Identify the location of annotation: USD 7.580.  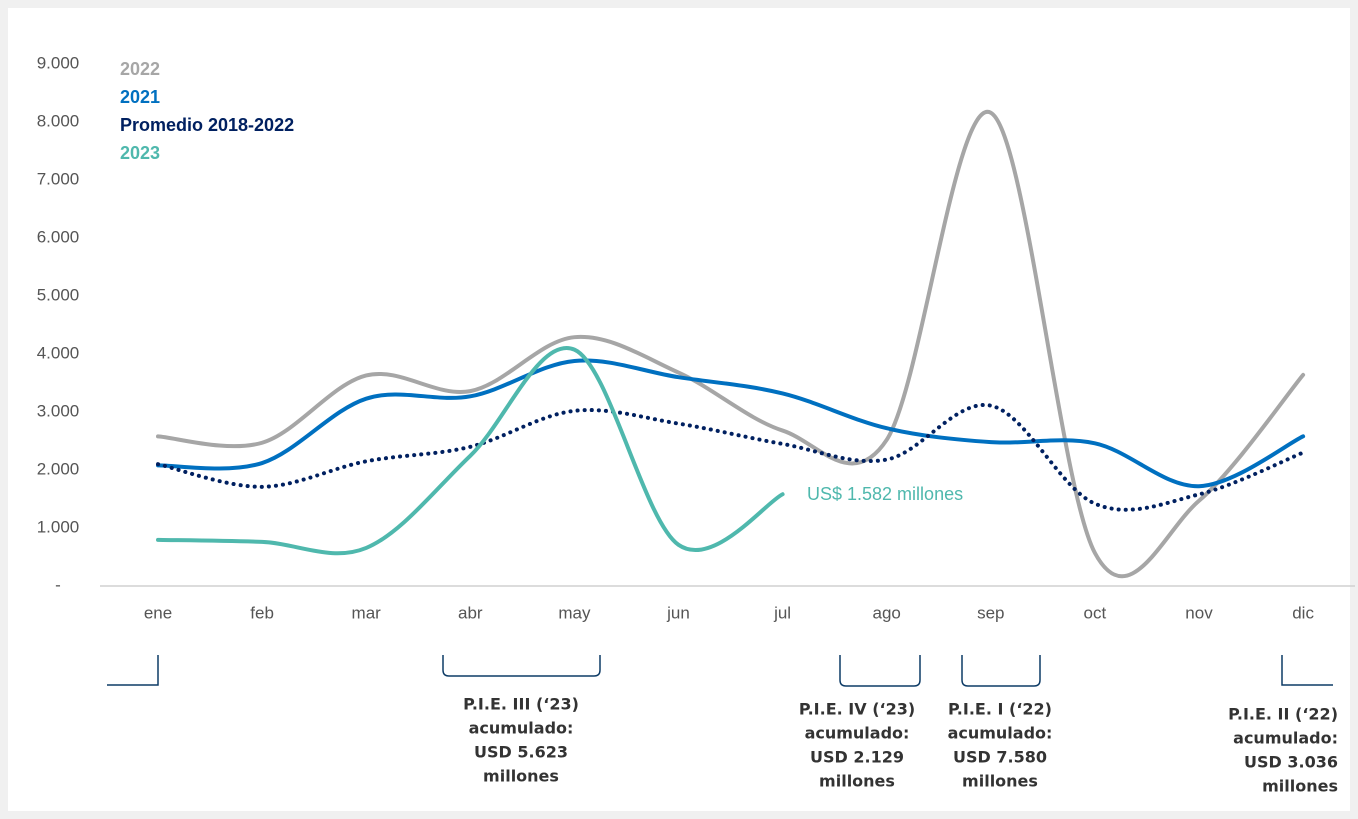
(1000, 757).